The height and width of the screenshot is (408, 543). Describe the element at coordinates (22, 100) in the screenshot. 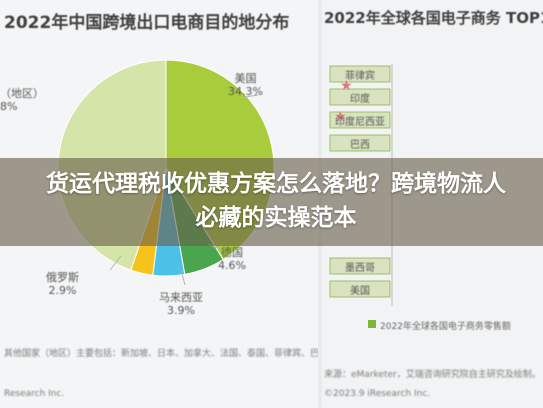

I see `slice-label-other: （地区） 8%` at that location.